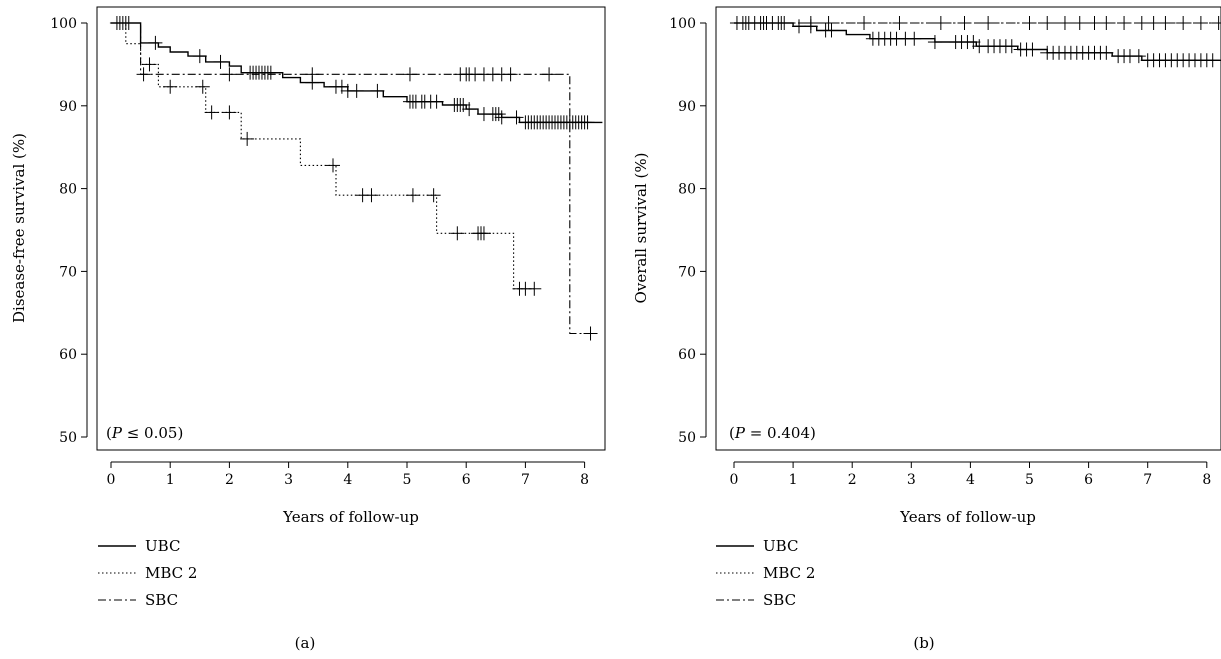 The image size is (1221, 659). I want to click on panel-label: (b), so click(923, 643).